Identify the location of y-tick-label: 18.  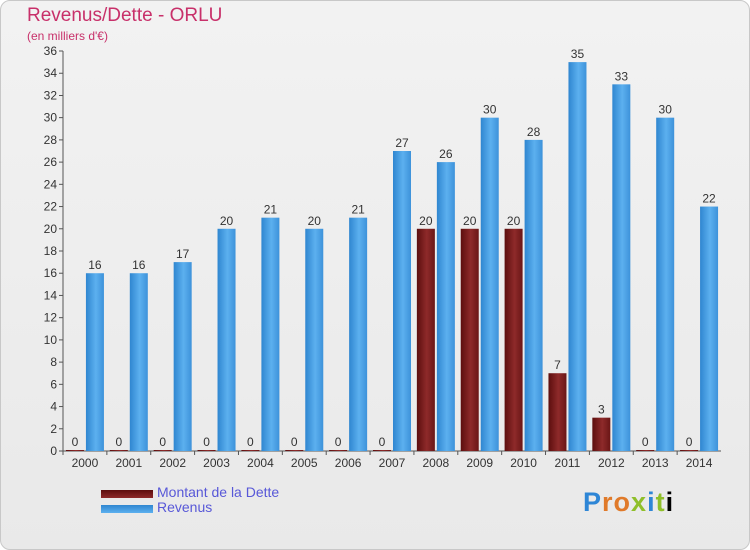
(51, 251).